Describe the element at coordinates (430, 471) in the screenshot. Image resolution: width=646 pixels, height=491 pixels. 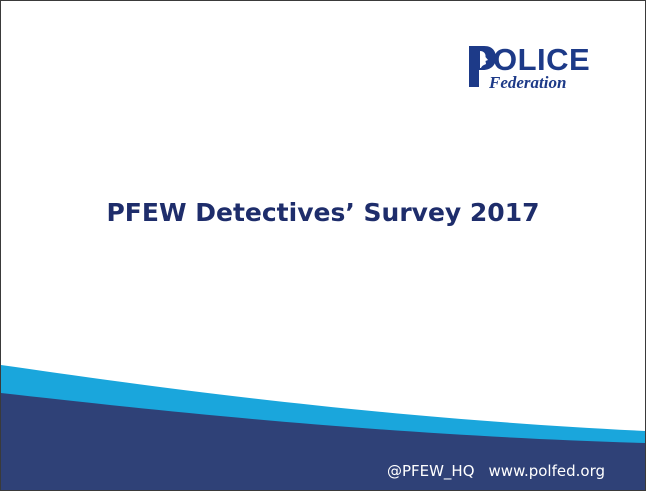
I see `twitter-handle: @PFEW_HQ` at that location.